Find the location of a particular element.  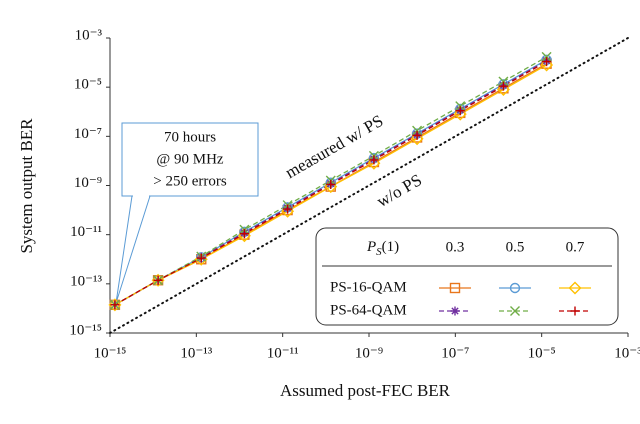

legend-column: 0.5 is located at coordinates (515, 247).